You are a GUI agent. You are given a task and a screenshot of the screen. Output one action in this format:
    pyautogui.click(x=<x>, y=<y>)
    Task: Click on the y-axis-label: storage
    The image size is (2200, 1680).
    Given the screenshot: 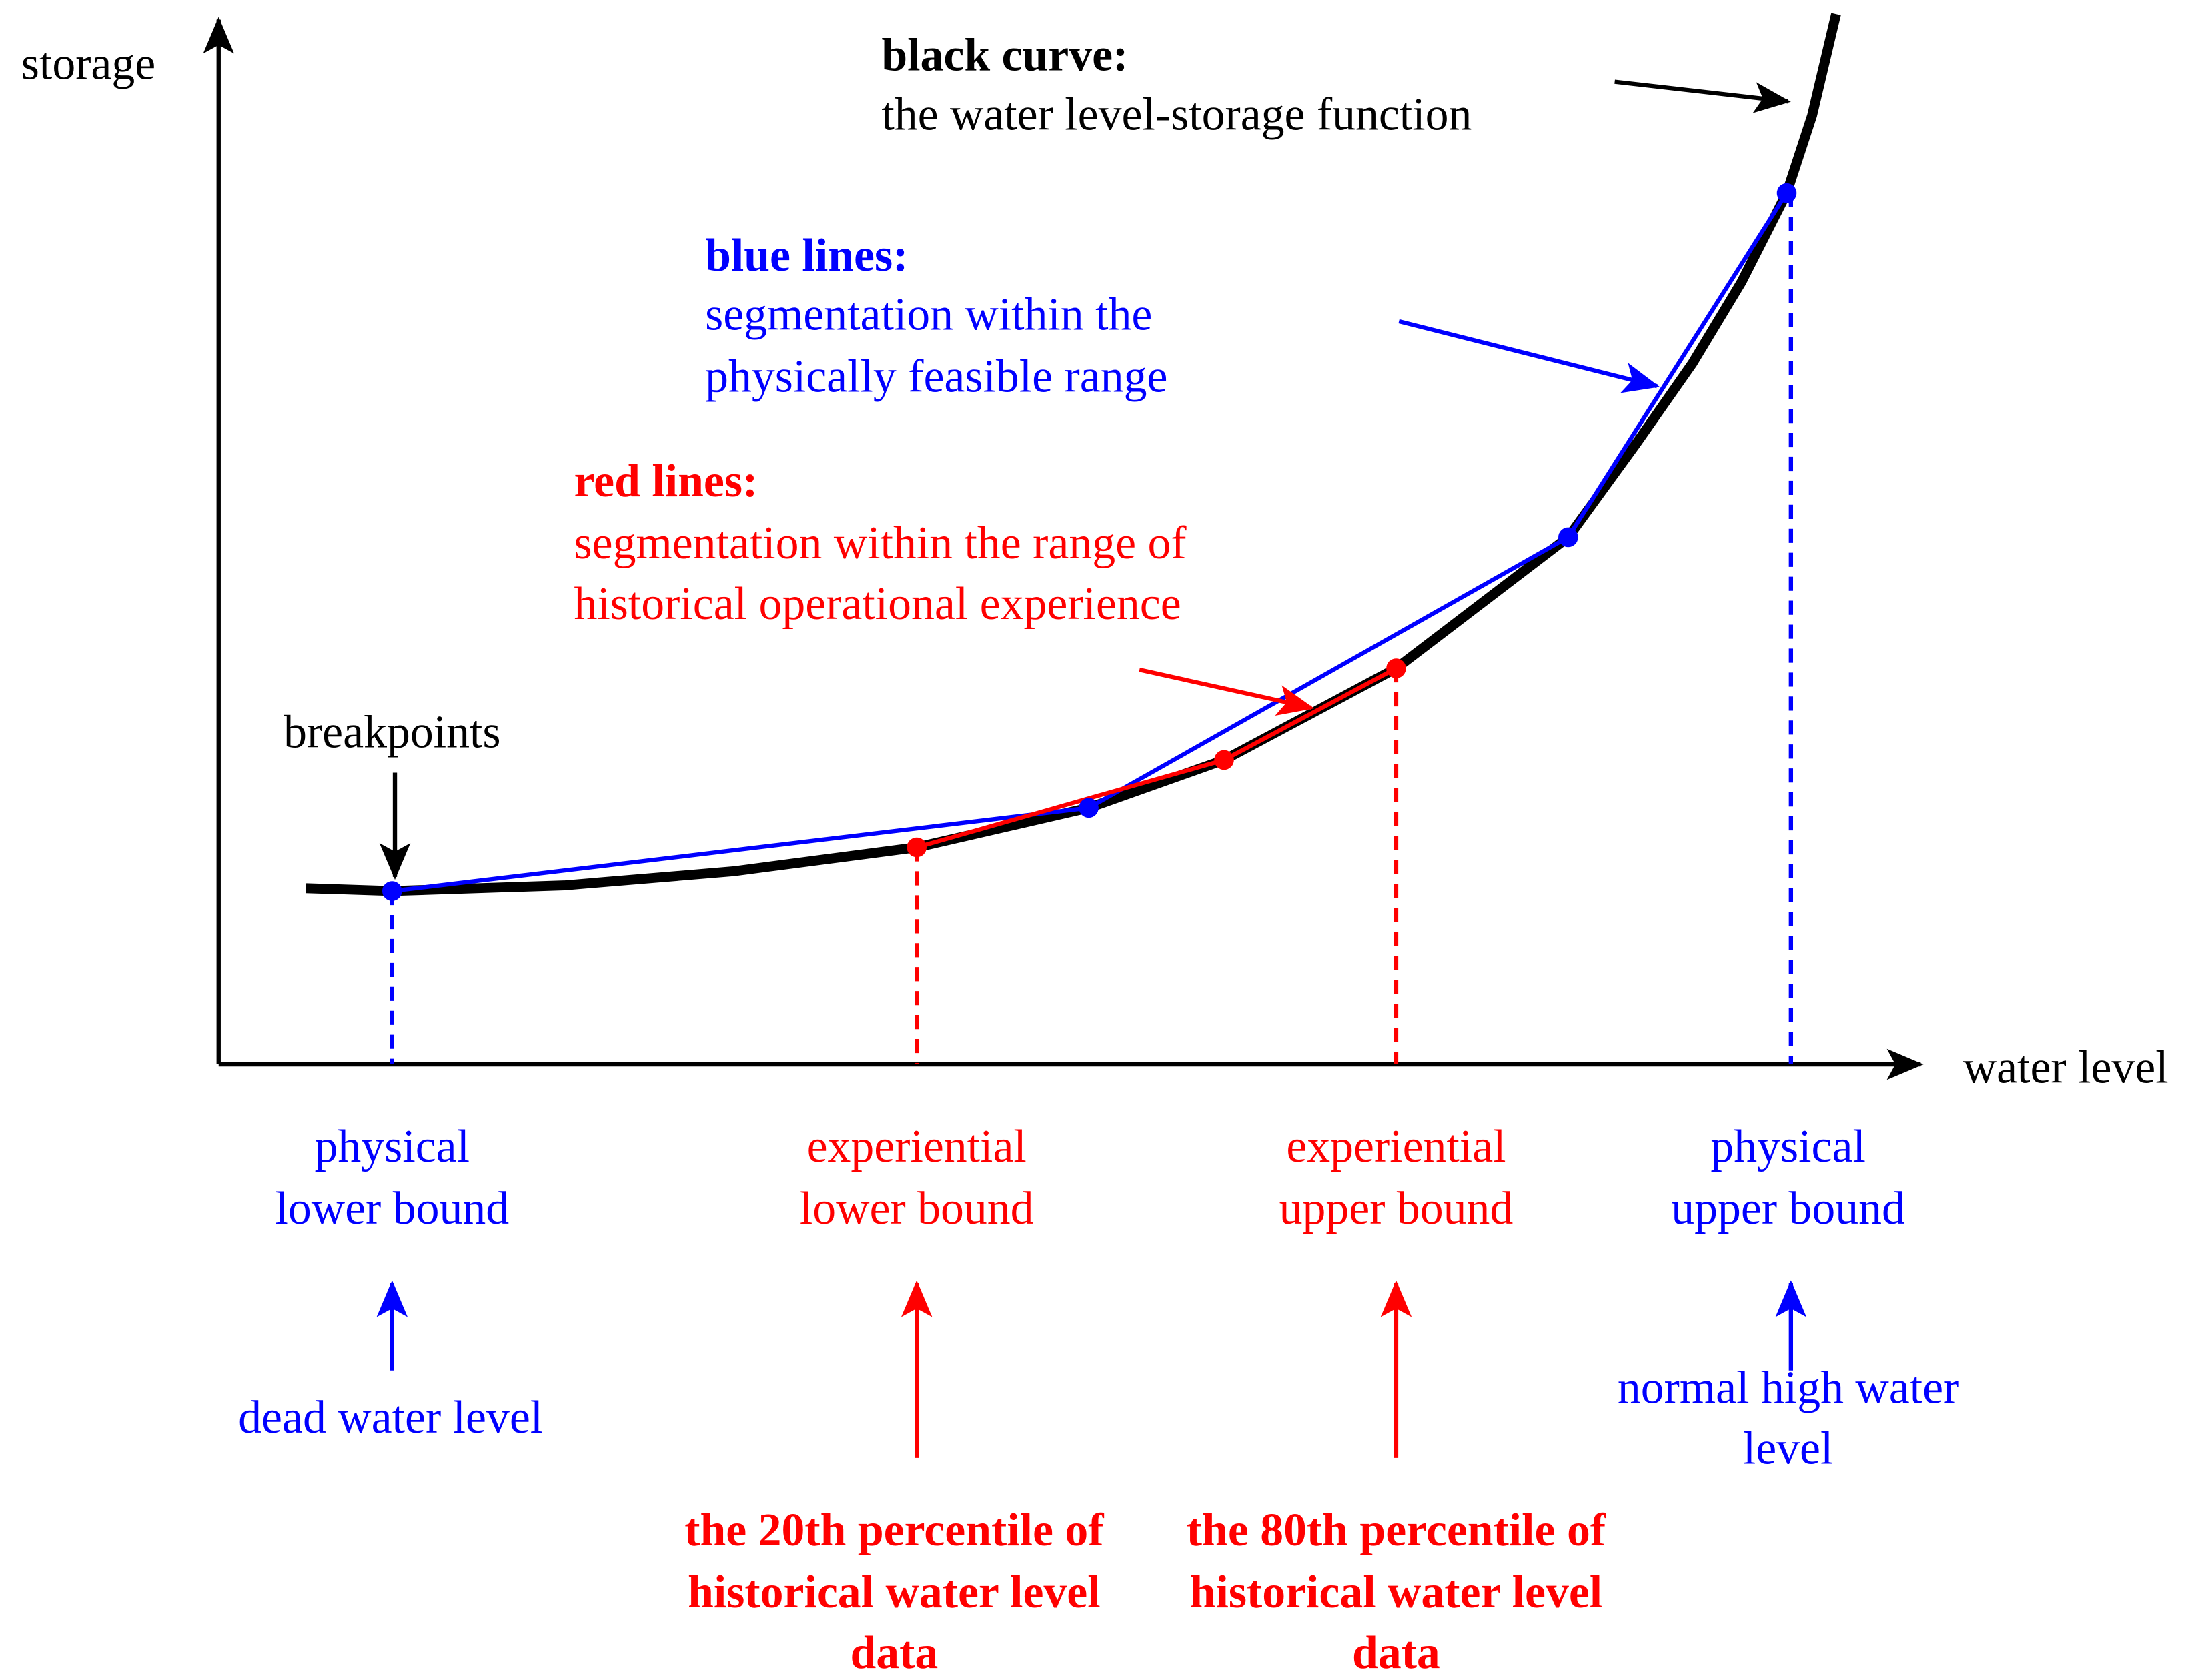 What is the action you would take?
    pyautogui.click(x=88, y=63)
    